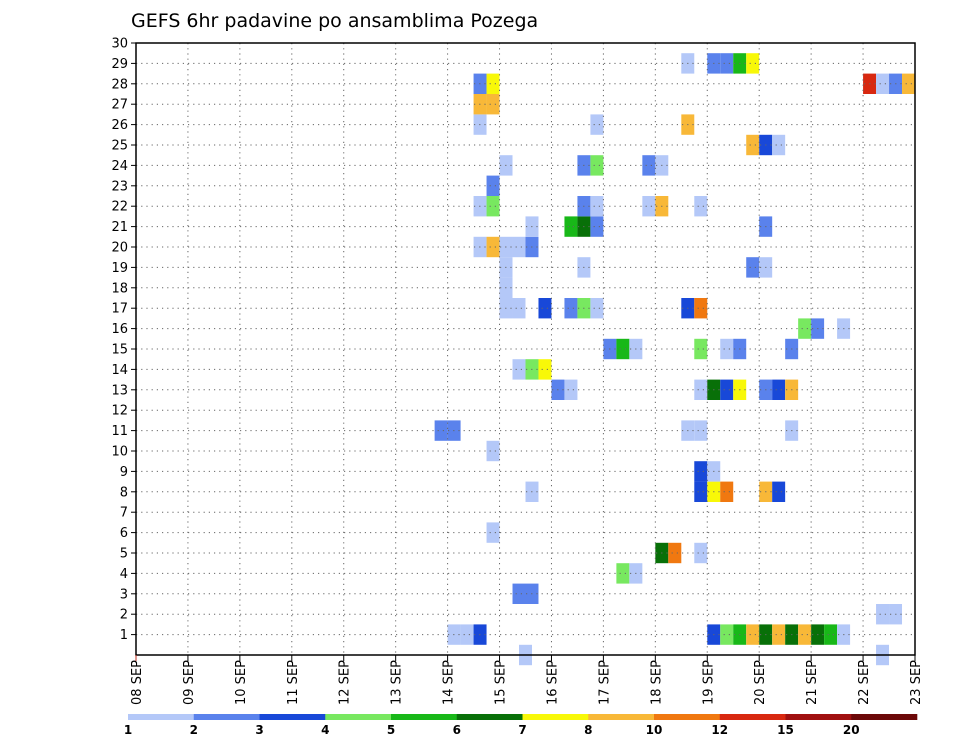 The width and height of the screenshot is (960, 742). I want to click on x-tick-label: 08 SEP, so click(137, 682).